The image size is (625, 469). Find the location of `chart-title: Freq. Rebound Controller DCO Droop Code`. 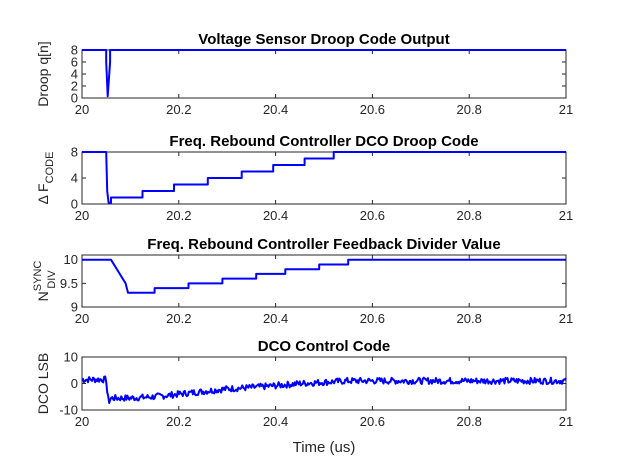

chart-title: Freq. Rebound Controller DCO Droop Code is located at coordinates (323, 141).